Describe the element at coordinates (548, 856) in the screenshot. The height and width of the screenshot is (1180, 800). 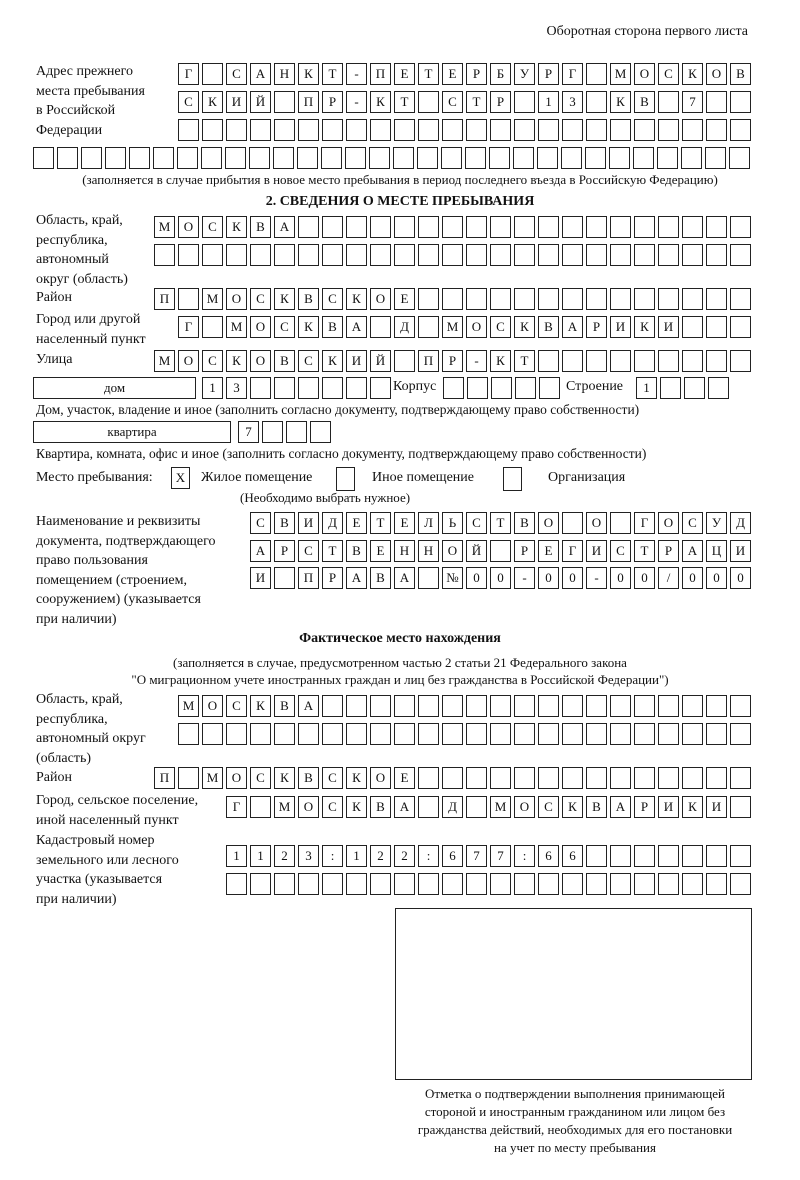
I see `char-cell: 6` at that location.